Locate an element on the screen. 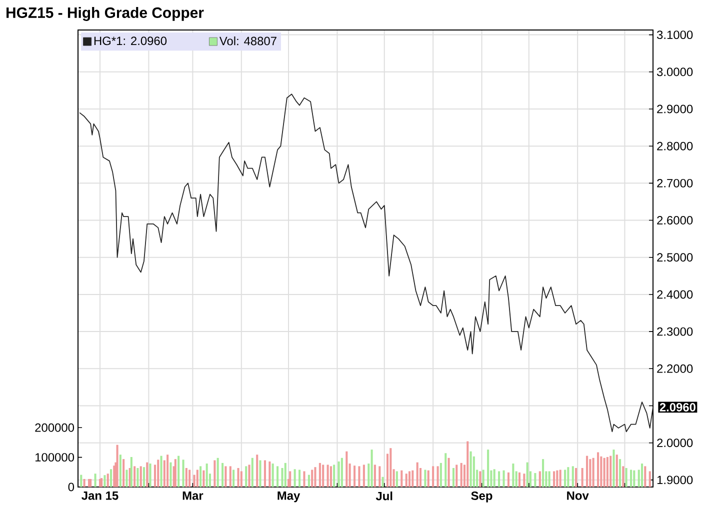 This screenshot has width=725, height=511. legend-label: Vol: 48807 is located at coordinates (247, 41).